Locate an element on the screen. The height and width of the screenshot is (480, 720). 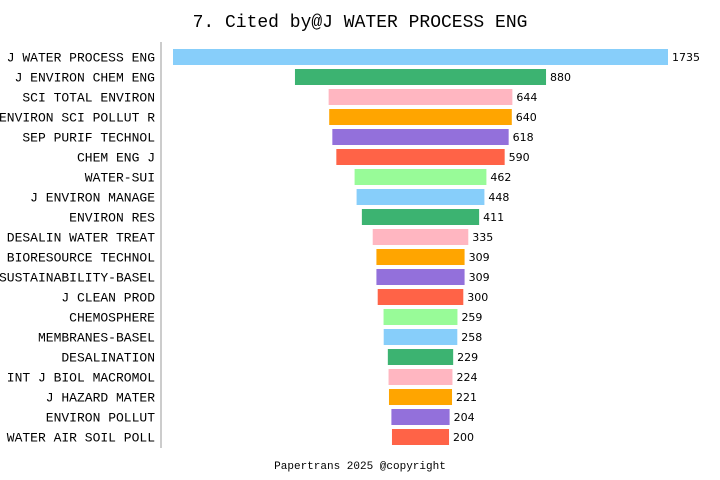
y-tick-label: J WATER PROCESS ENG is located at coordinates (81, 57).